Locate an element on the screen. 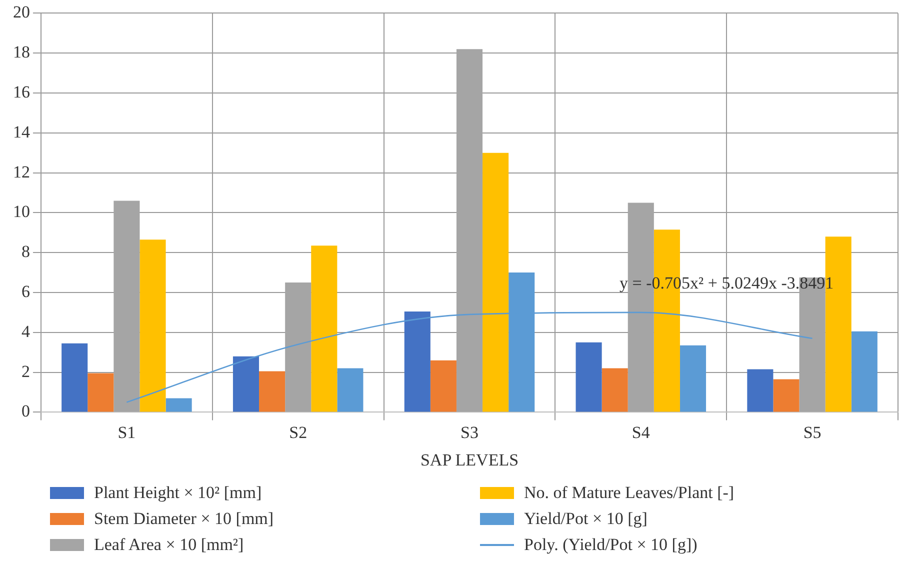 Image resolution: width=913 pixels, height=564 pixels. y-tick-label: 16 is located at coordinates (21, 92).